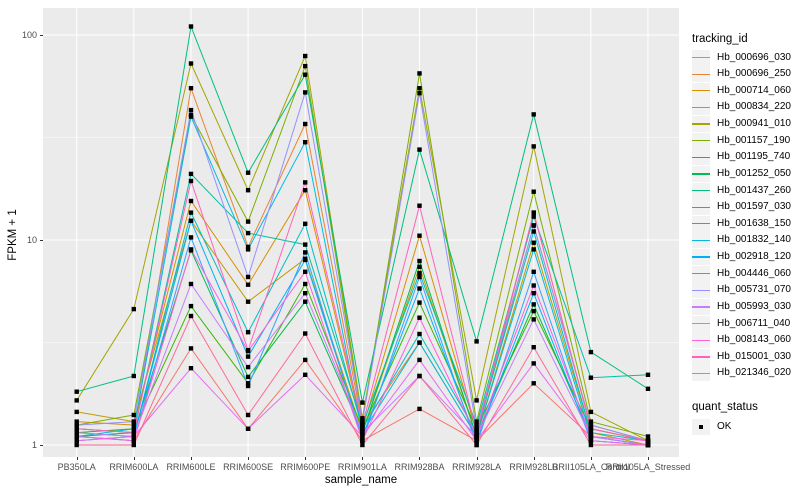 The width and height of the screenshot is (800, 500). I want to click on legend-label: Hb_001832_140, so click(754, 240).